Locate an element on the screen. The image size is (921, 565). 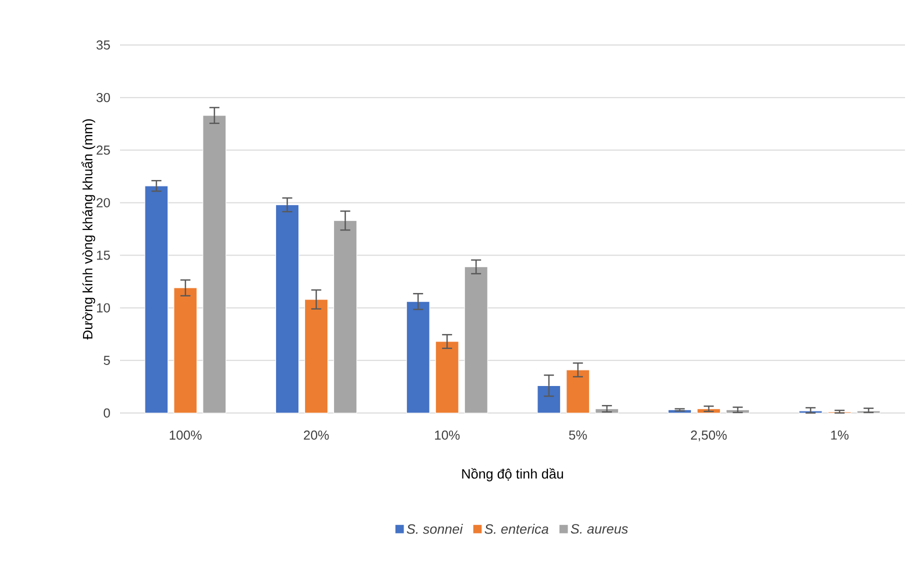
x-tick-label: 10% is located at coordinates (447, 435).